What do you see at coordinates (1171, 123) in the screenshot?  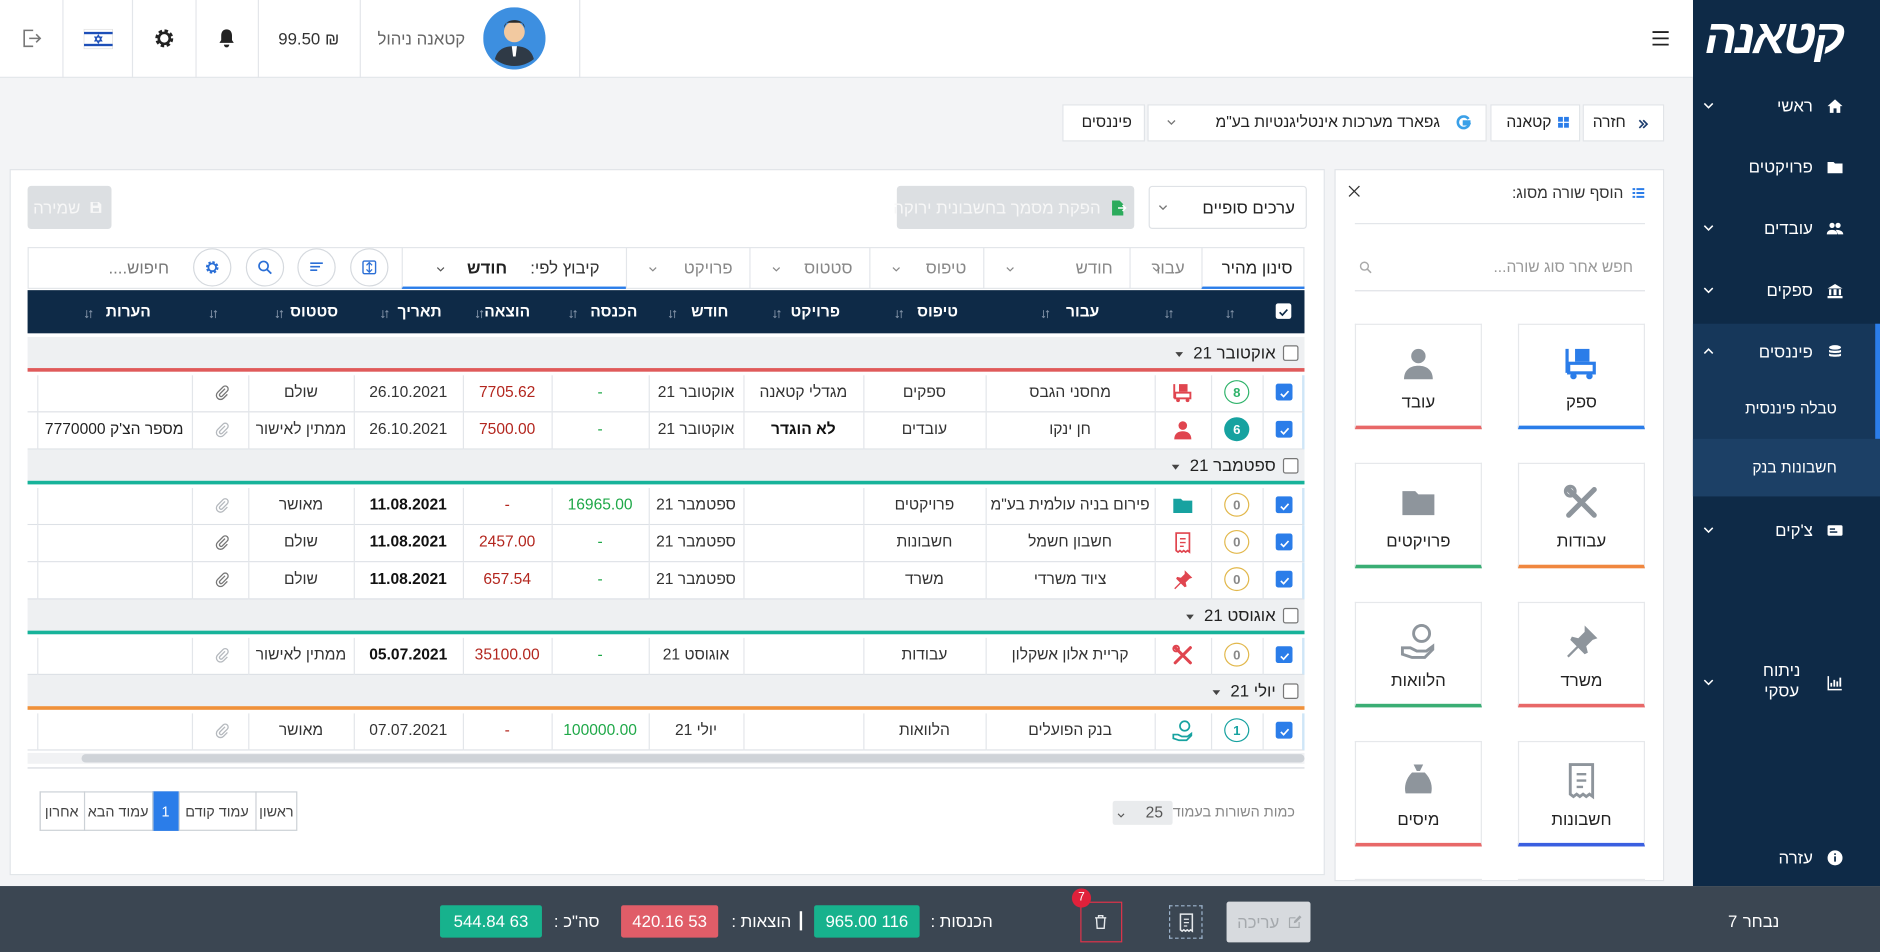 I see `company-chevron` at bounding box center [1171, 123].